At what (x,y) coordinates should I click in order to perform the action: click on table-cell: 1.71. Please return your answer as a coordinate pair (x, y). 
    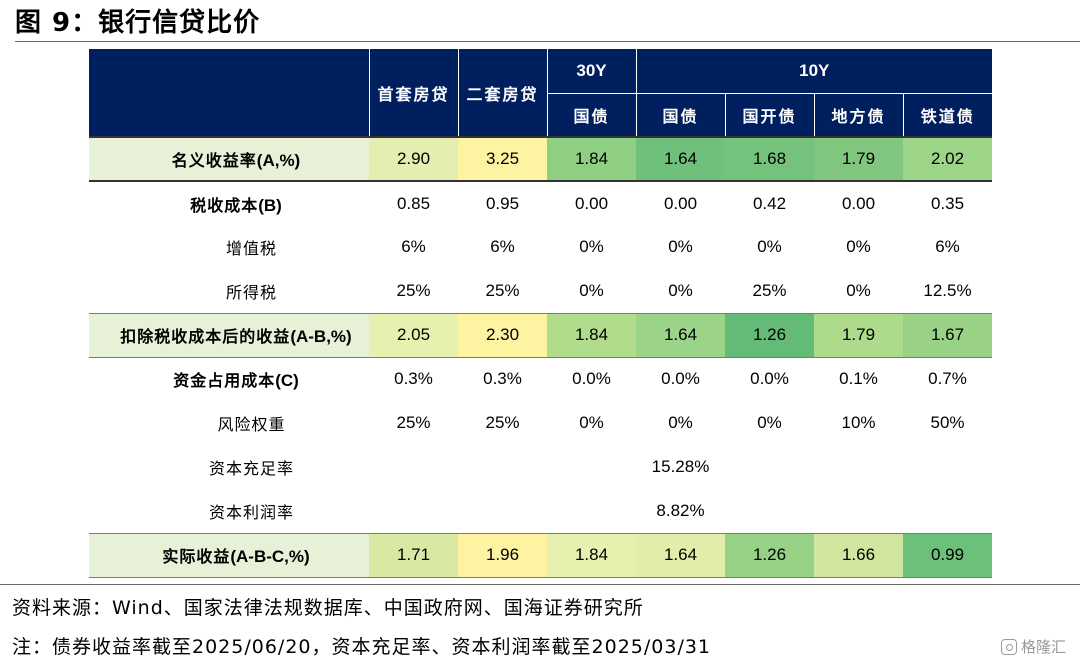
    Looking at the image, I should click on (413, 555).